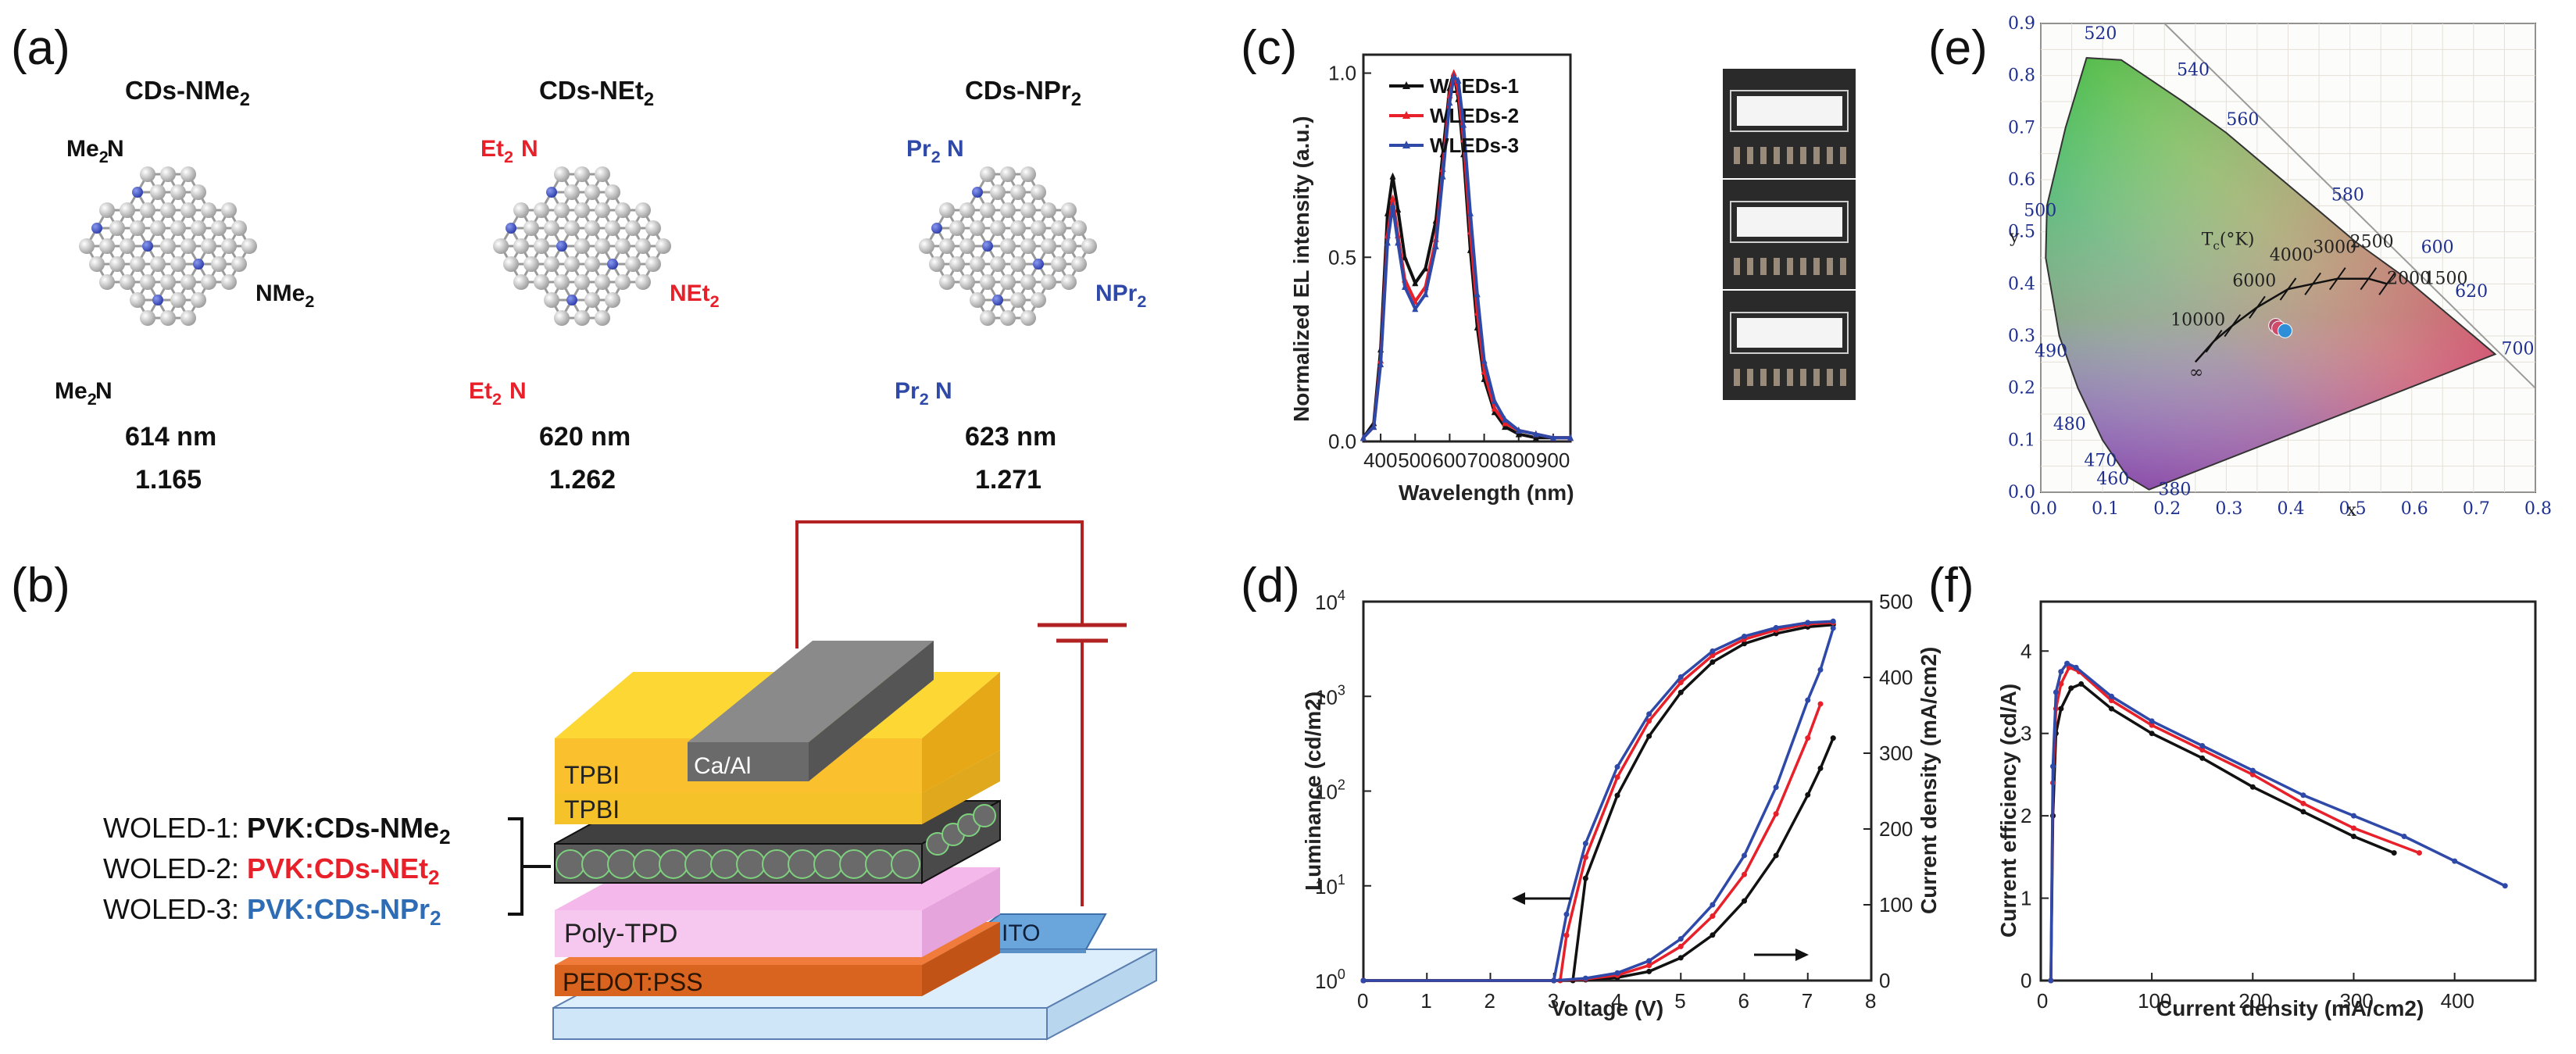 The image size is (2576, 1054). I want to click on device-label: WOLED-3: PVK:CDs-NPr2, so click(272, 911).